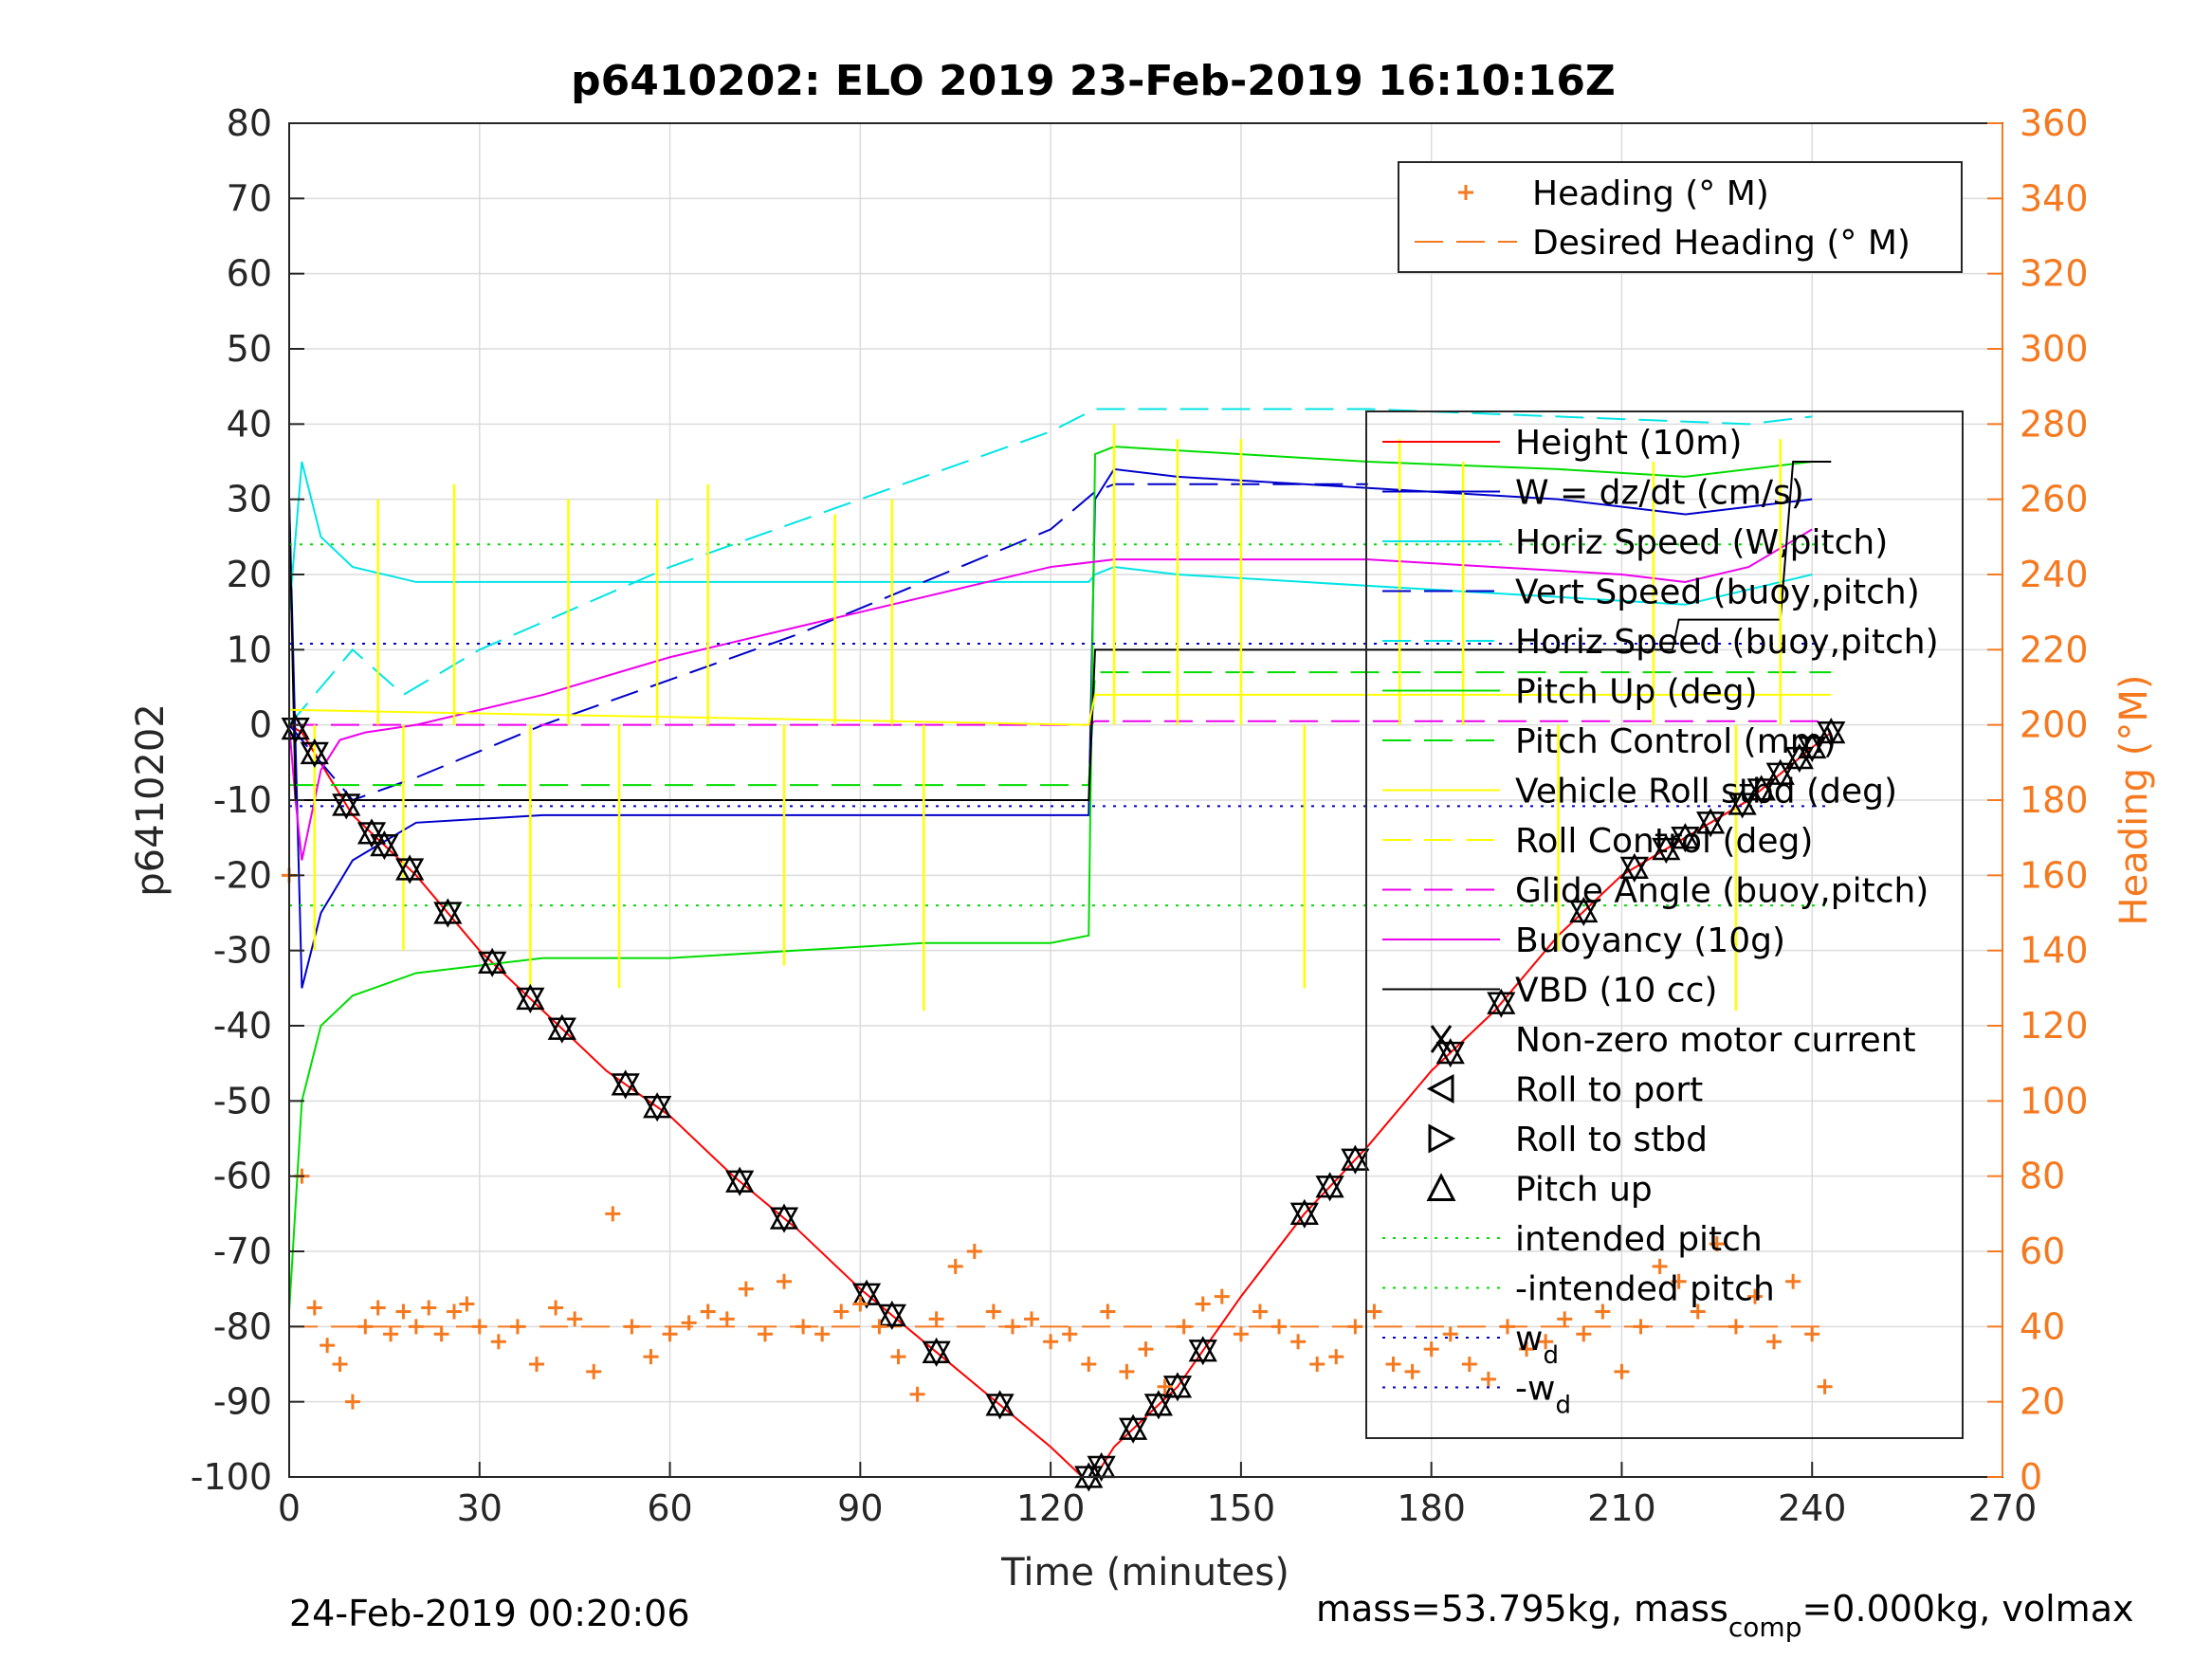 The image size is (2212, 1659). I want to click on legend-label: wd, so click(1537, 1345).